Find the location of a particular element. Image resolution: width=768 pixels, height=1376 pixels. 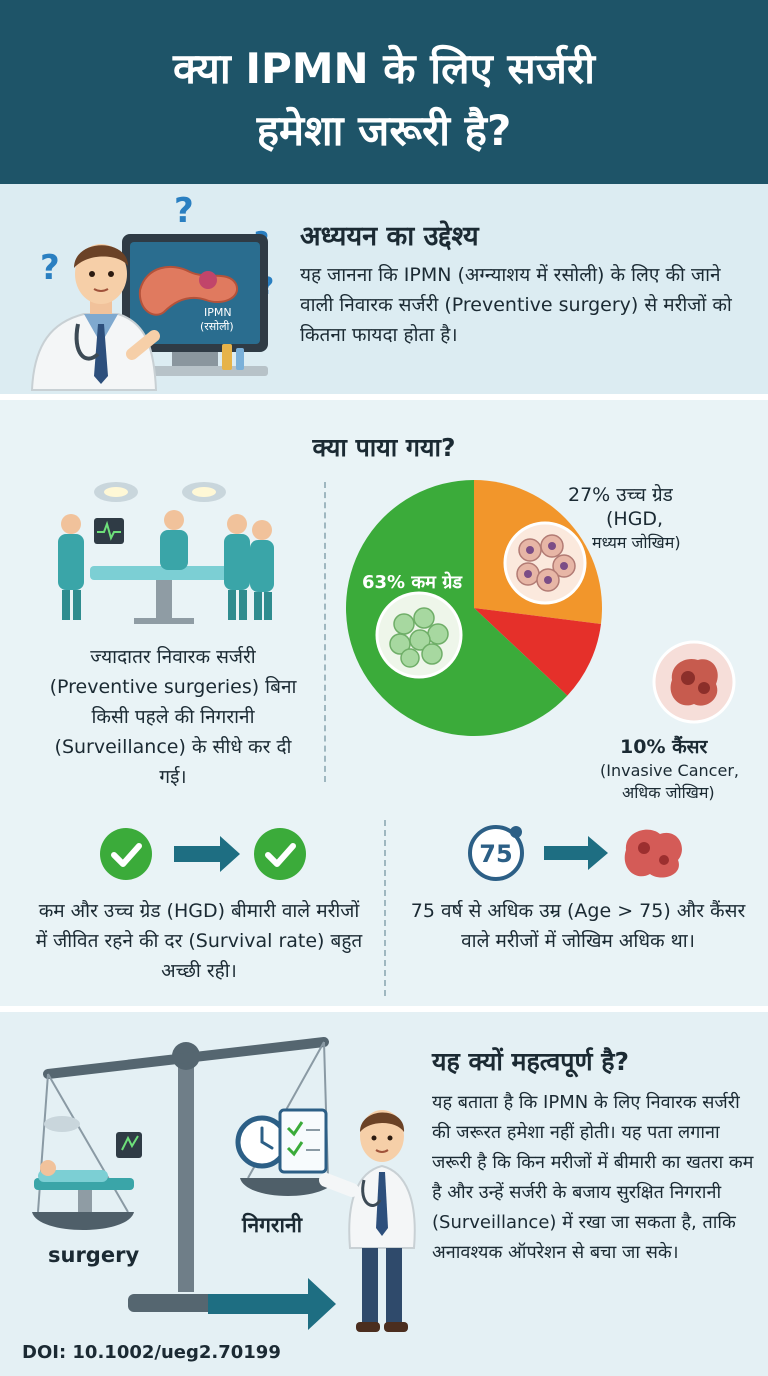

scale-beam is located at coordinates (186, 1058).